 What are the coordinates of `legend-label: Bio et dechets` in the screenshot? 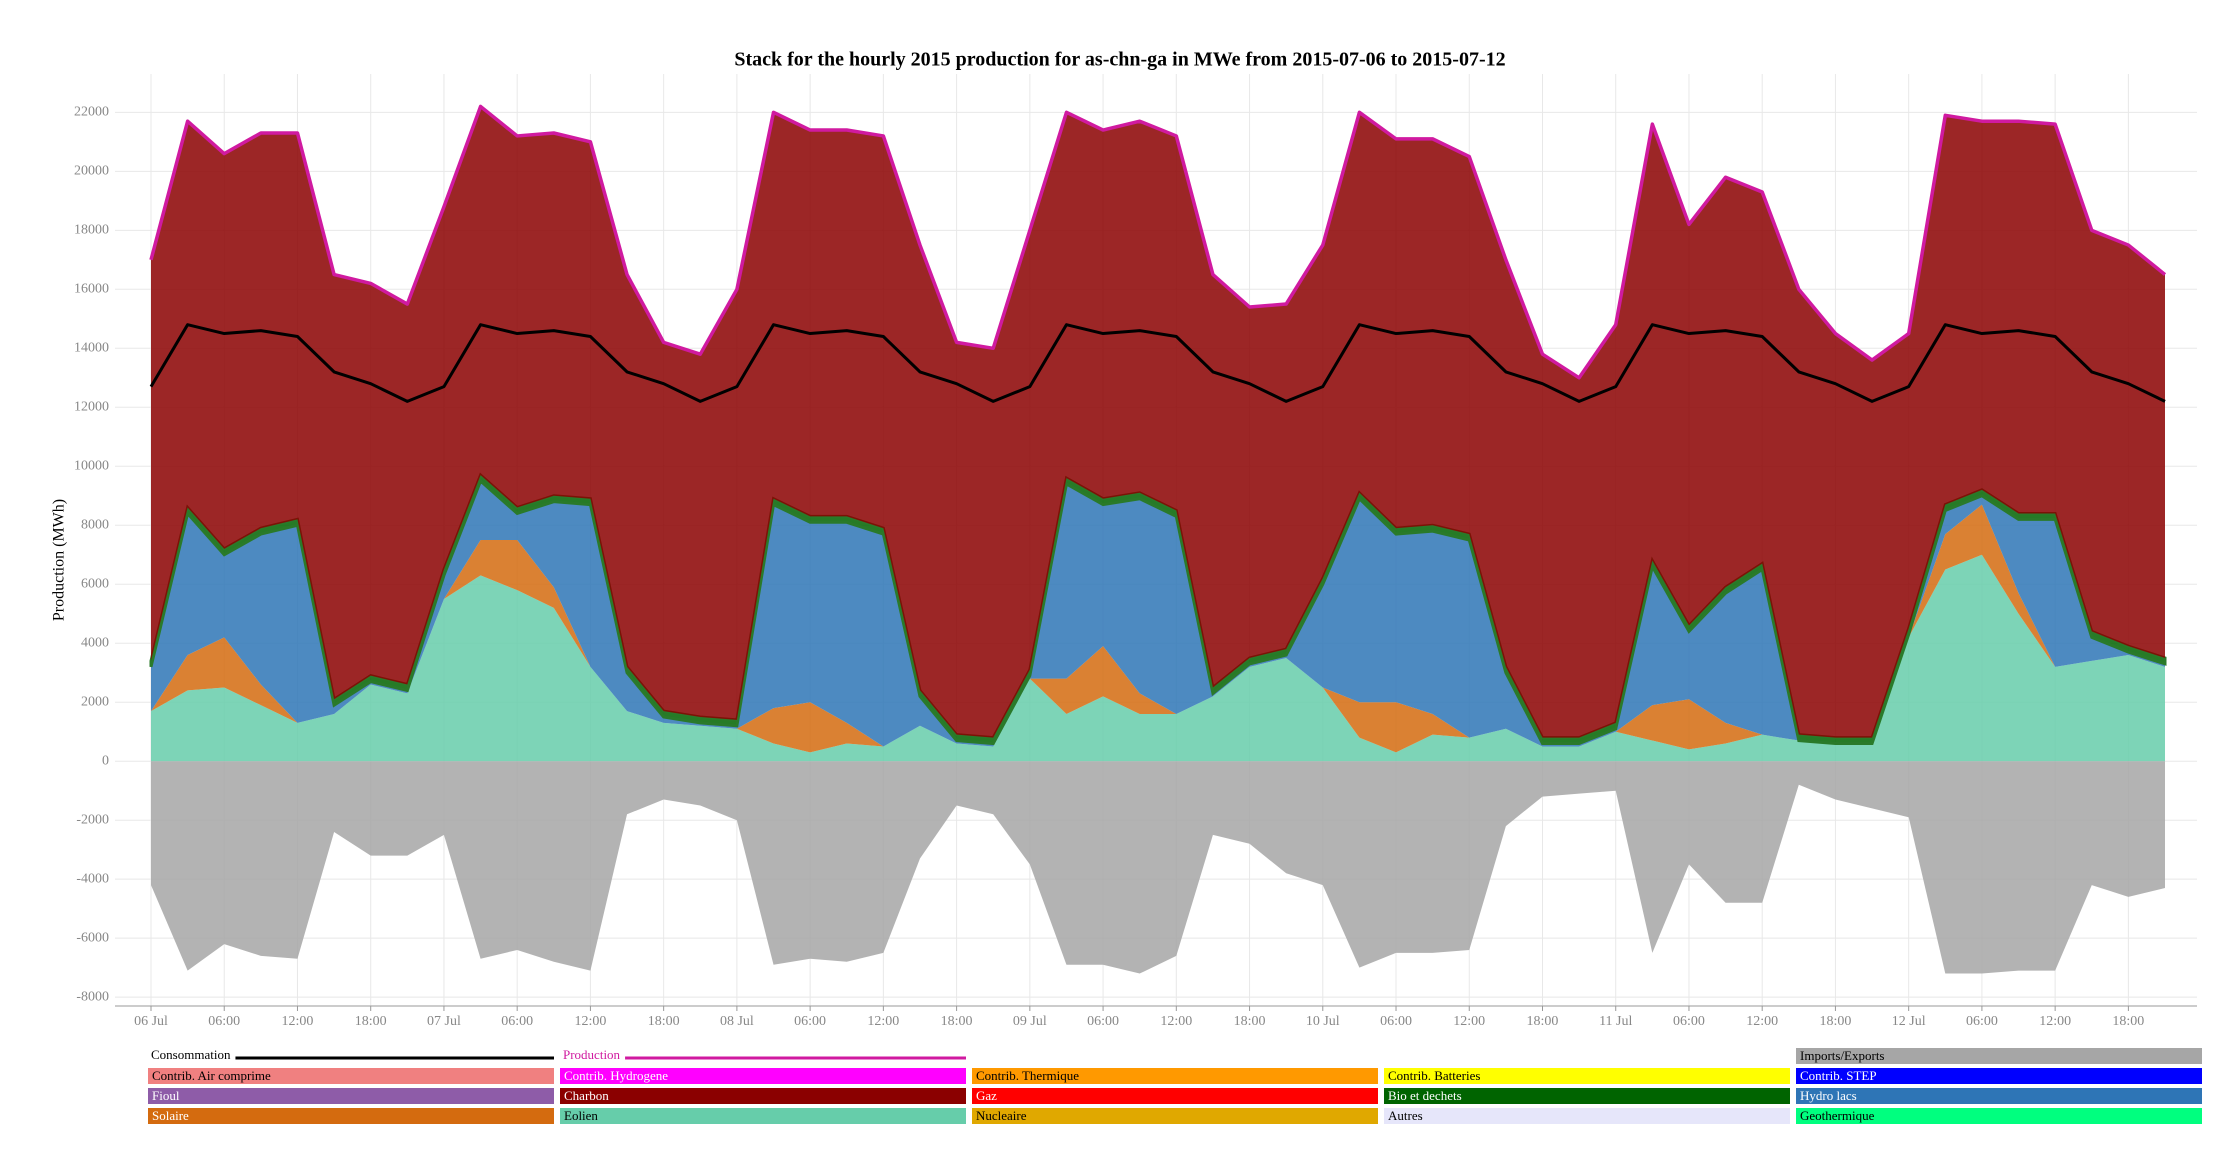 It's located at (1425, 1095).